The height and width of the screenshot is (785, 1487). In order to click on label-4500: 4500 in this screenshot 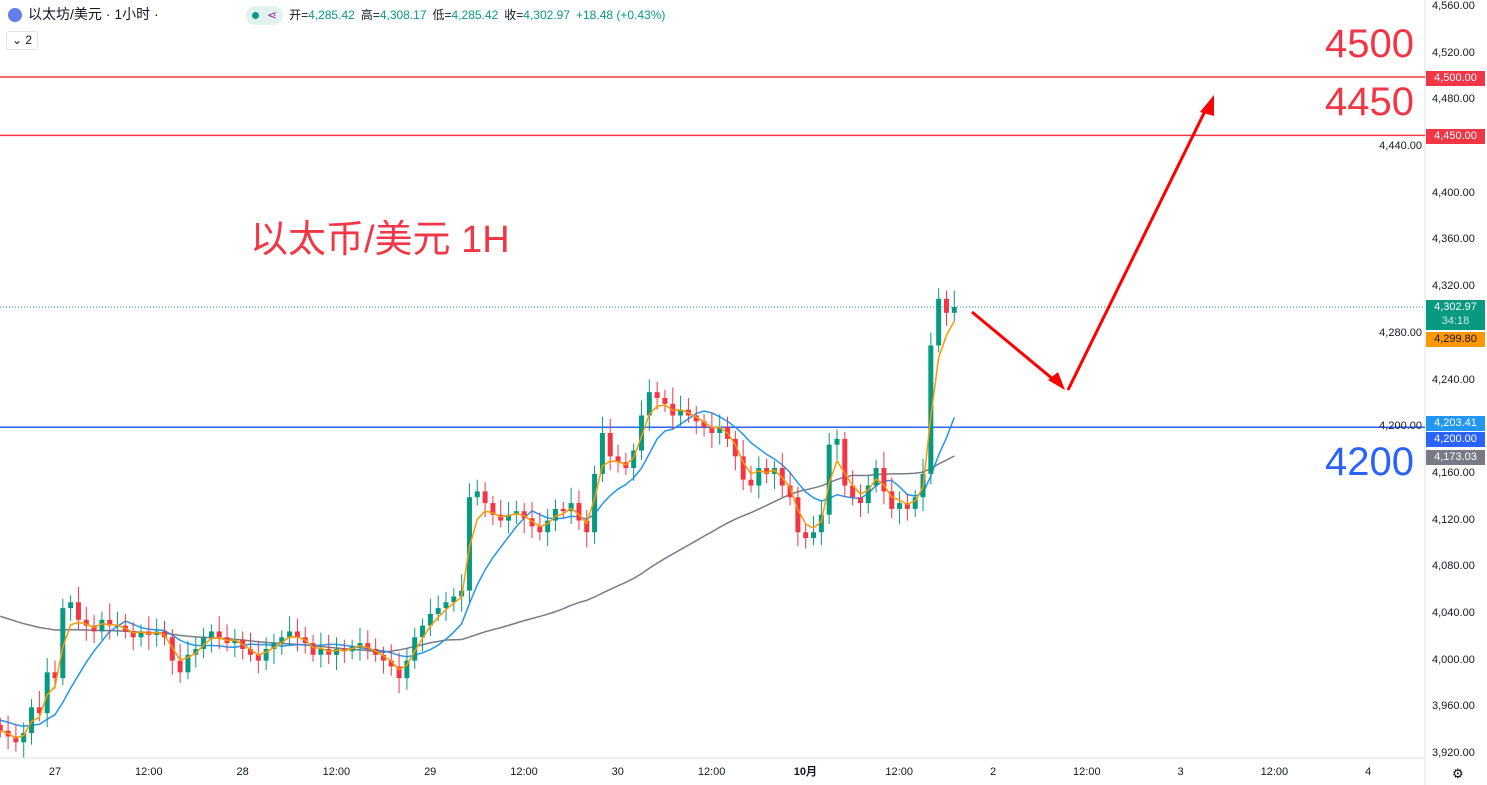, I will do `click(1369, 44)`.